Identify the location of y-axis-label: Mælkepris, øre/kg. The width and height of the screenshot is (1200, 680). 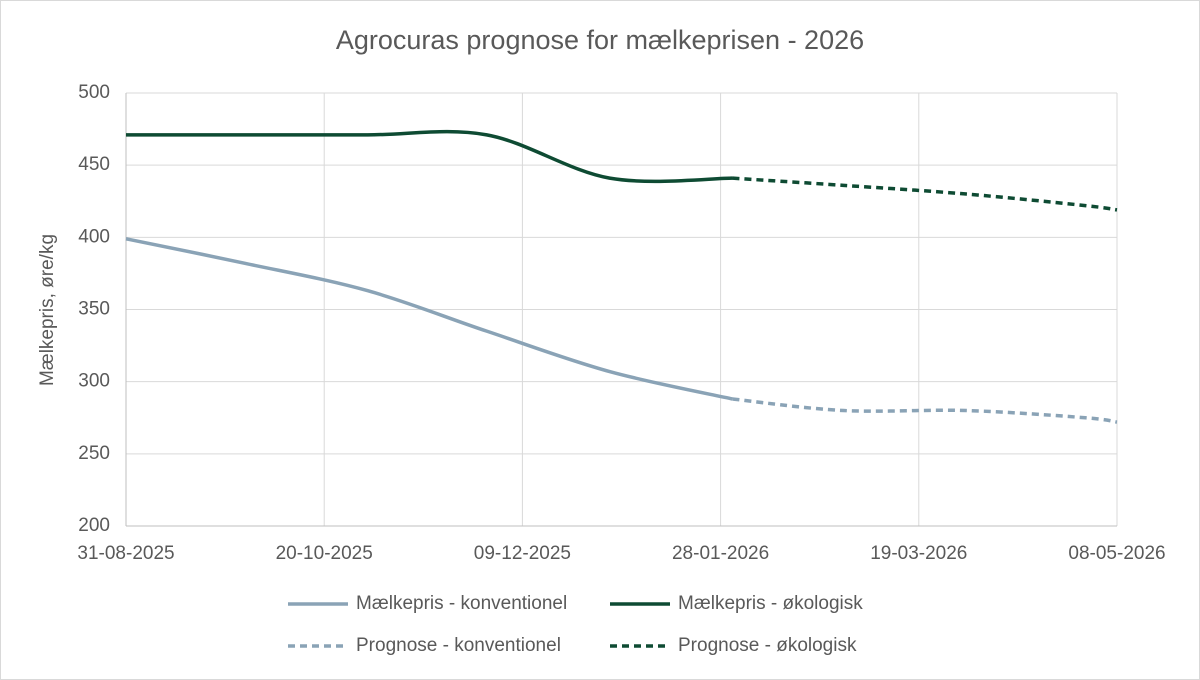
(47, 310).